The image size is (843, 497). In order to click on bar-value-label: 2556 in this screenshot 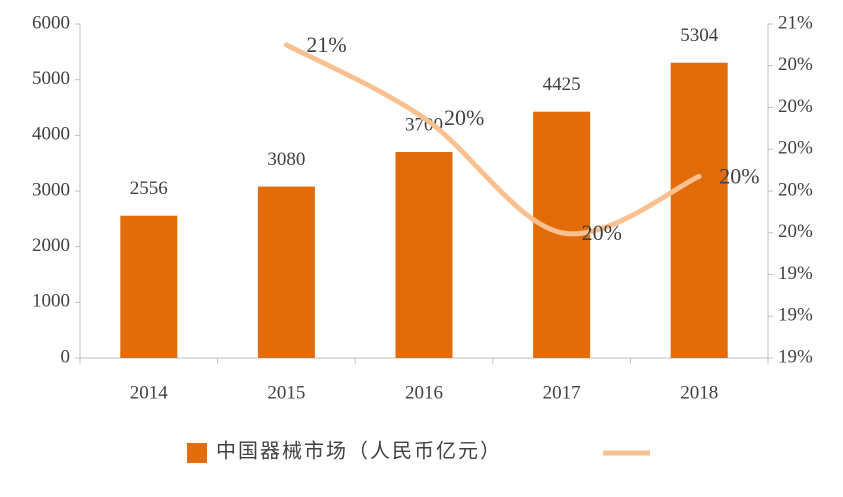, I will do `click(149, 188)`.